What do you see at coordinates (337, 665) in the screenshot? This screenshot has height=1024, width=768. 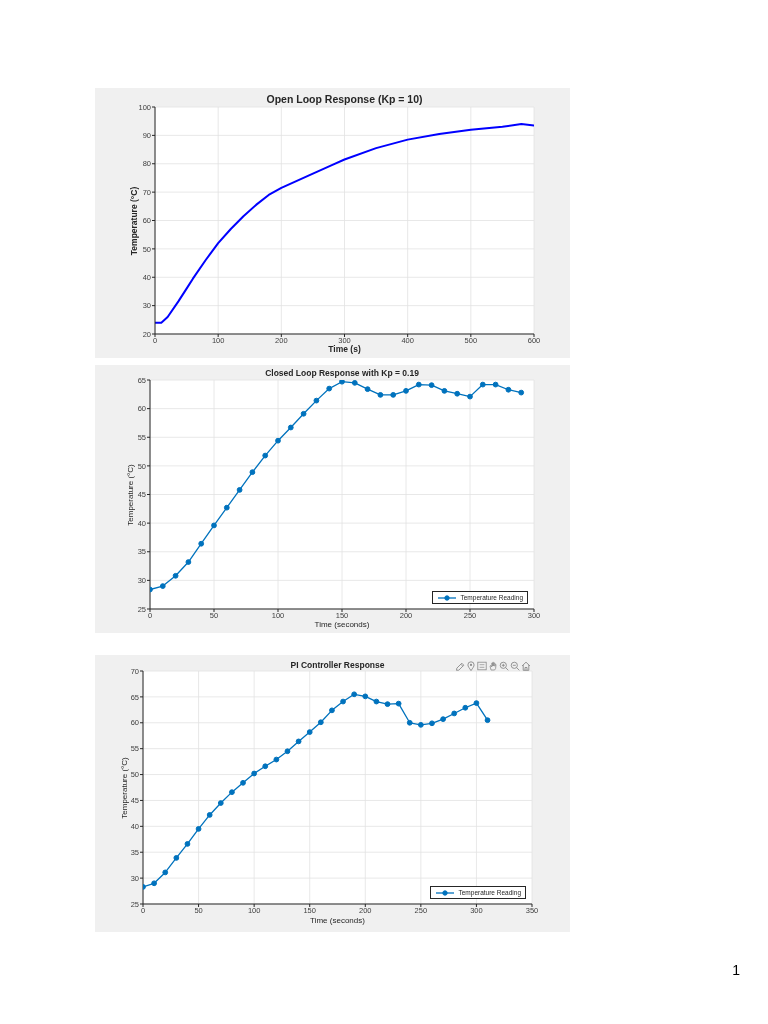 I see `chart-title: PI Controller Response` at bounding box center [337, 665].